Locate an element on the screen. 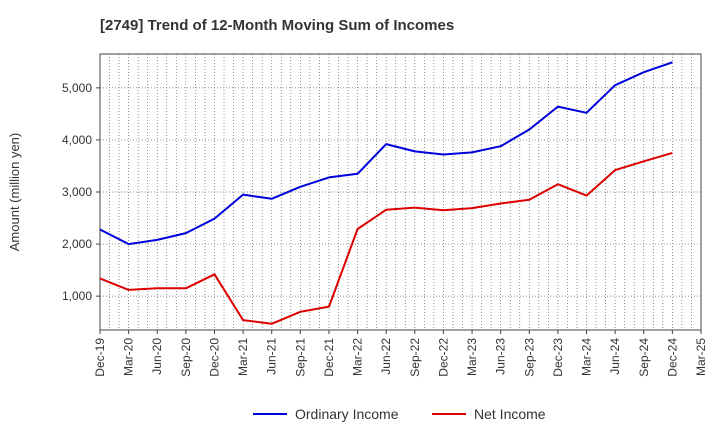 Image resolution: width=720 pixels, height=440 pixels. y-tick-label: 4,000 is located at coordinates (77, 140).